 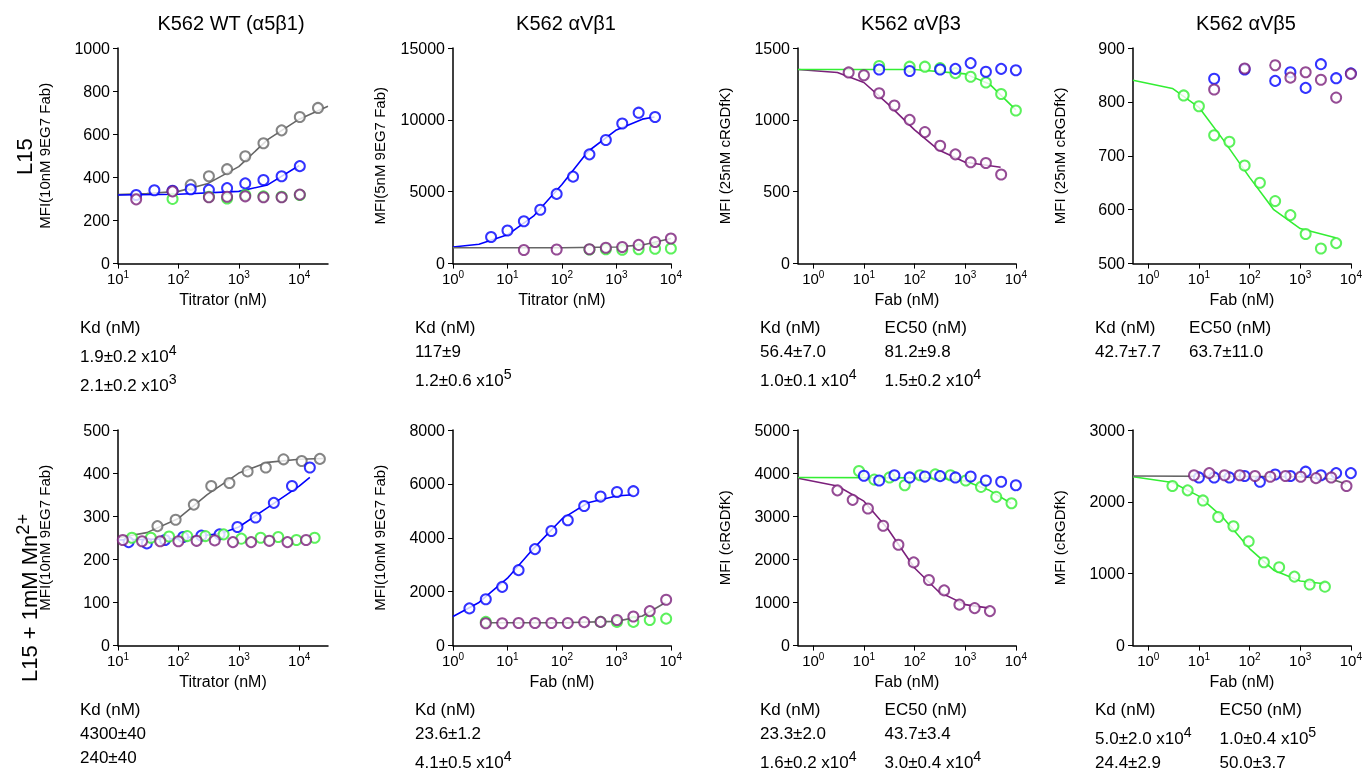 What do you see at coordinates (113, 734) in the screenshot?
I see `text: 4300±40` at bounding box center [113, 734].